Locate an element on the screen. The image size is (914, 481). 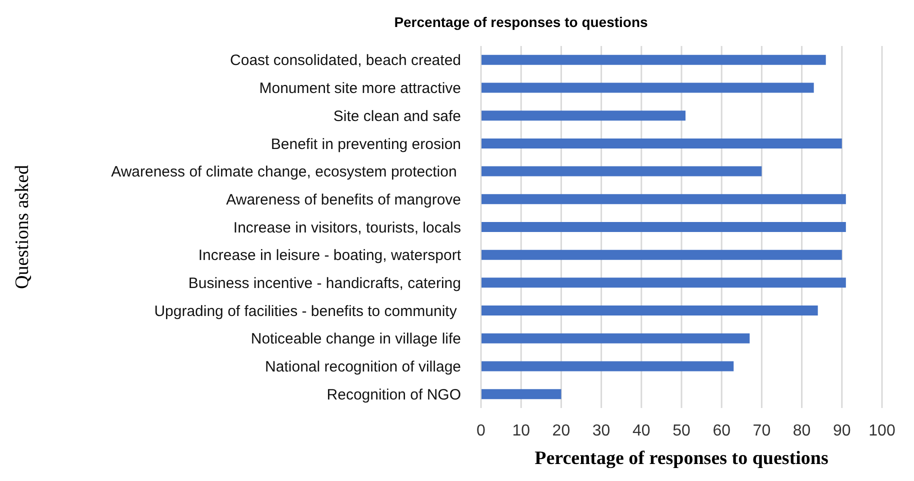
x-tick-label: 10 is located at coordinates (521, 431).